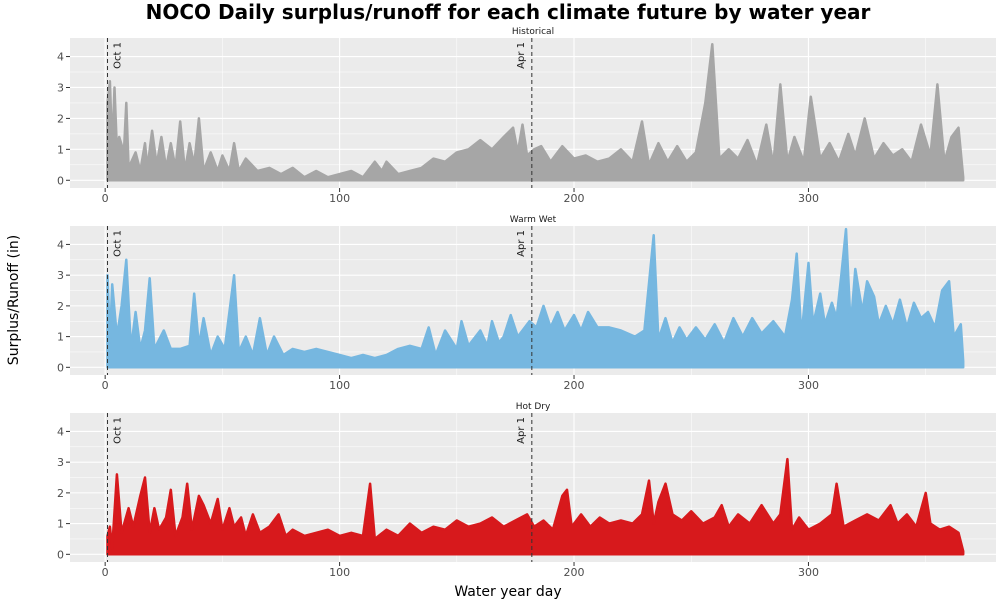  Describe the element at coordinates (507, 592) in the screenshot. I see `x-axis-label: Water year day` at that location.